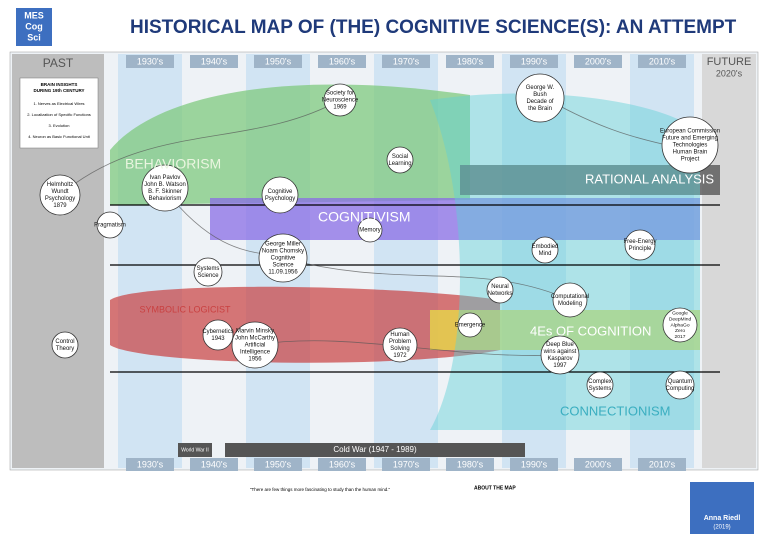 This screenshot has width=768, height=548. I want to click on node-label: Human, so click(399, 335).